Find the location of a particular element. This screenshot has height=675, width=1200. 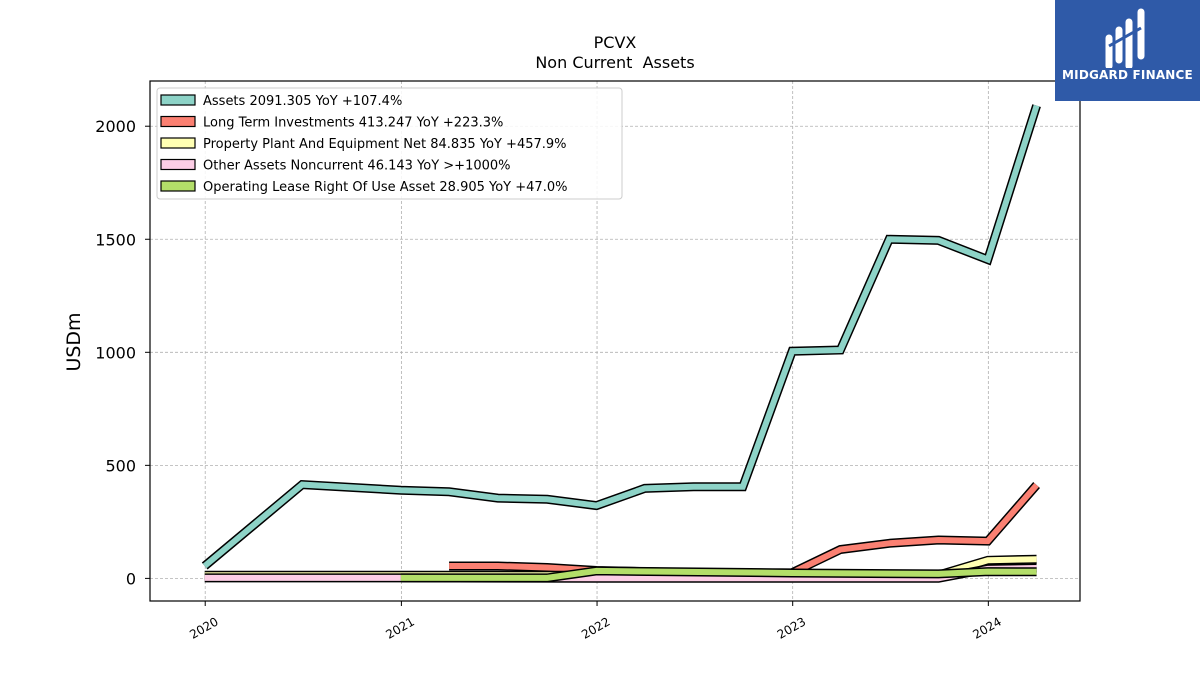

chart-title: PCVX is located at coordinates (615, 42).